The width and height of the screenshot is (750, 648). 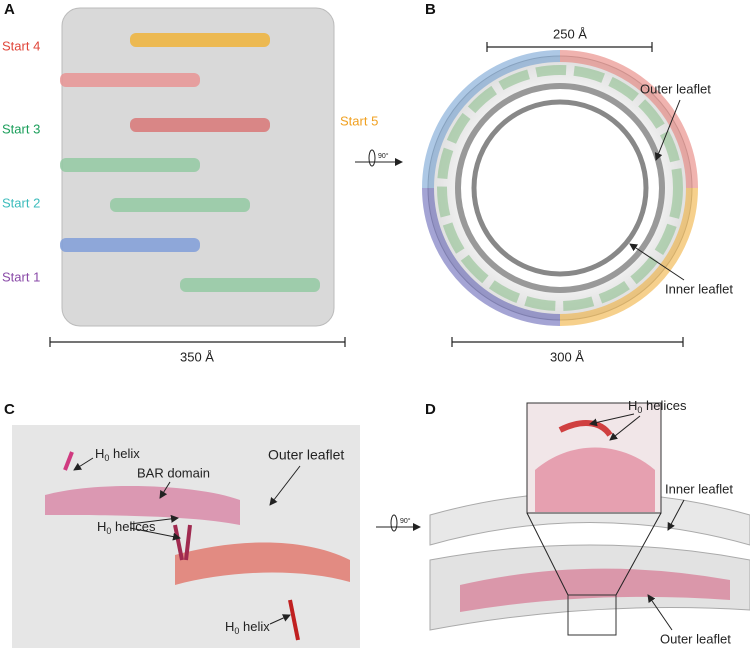 What do you see at coordinates (570, 33) in the screenshot?
I see `scale-label: 250 Å` at bounding box center [570, 33].